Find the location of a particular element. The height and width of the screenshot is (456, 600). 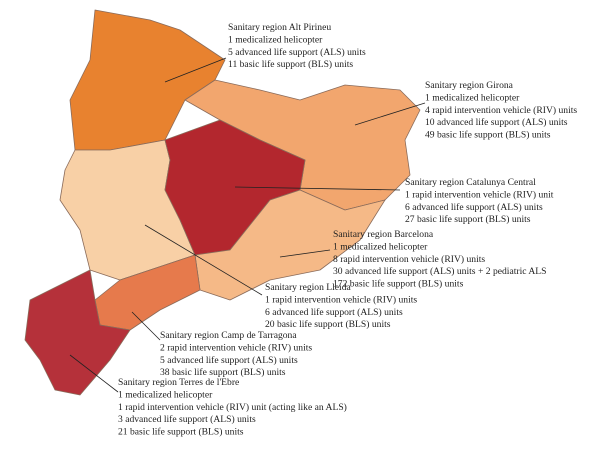

resource-line: 3 advanced life support (ALS) units is located at coordinates (187, 419).